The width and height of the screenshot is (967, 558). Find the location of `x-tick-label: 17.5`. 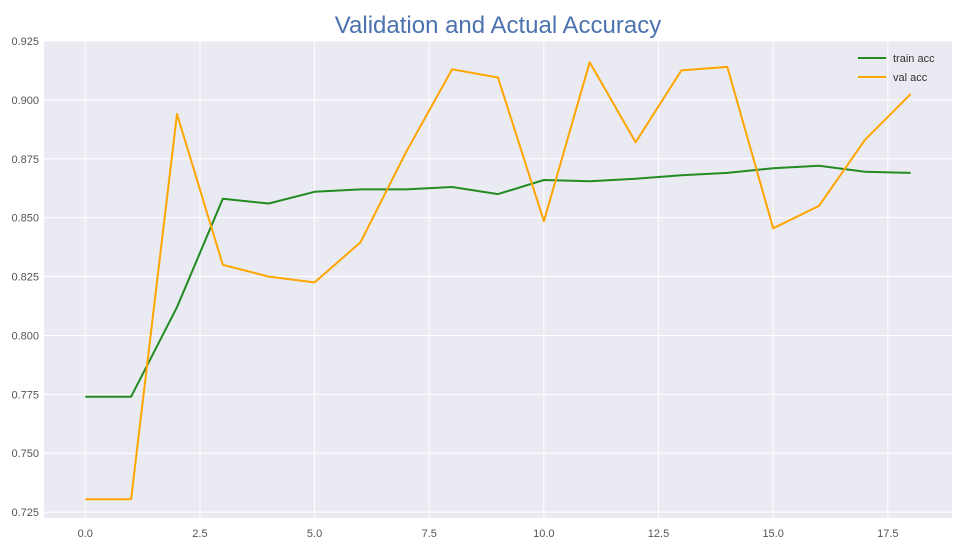

x-tick-label: 17.5 is located at coordinates (887, 534).